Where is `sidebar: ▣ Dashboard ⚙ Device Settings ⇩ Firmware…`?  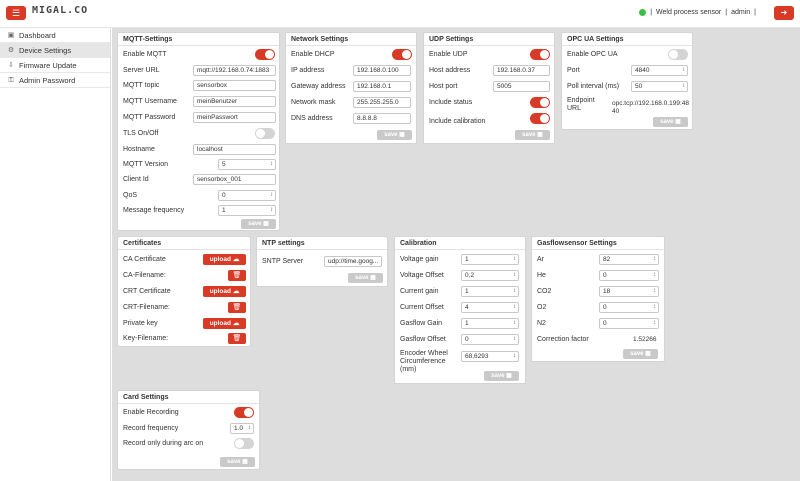 sidebar: ▣ Dashboard ⚙ Device Settings ⇩ Firmware… is located at coordinates (55, 254).